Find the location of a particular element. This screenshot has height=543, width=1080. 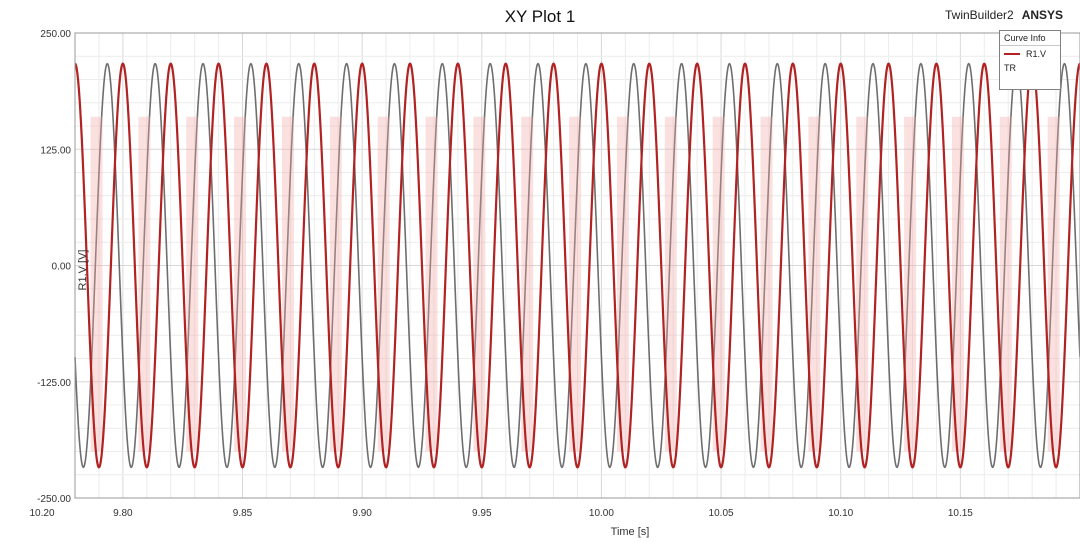

y-tick-label: -125.00 is located at coordinates (54, 383).